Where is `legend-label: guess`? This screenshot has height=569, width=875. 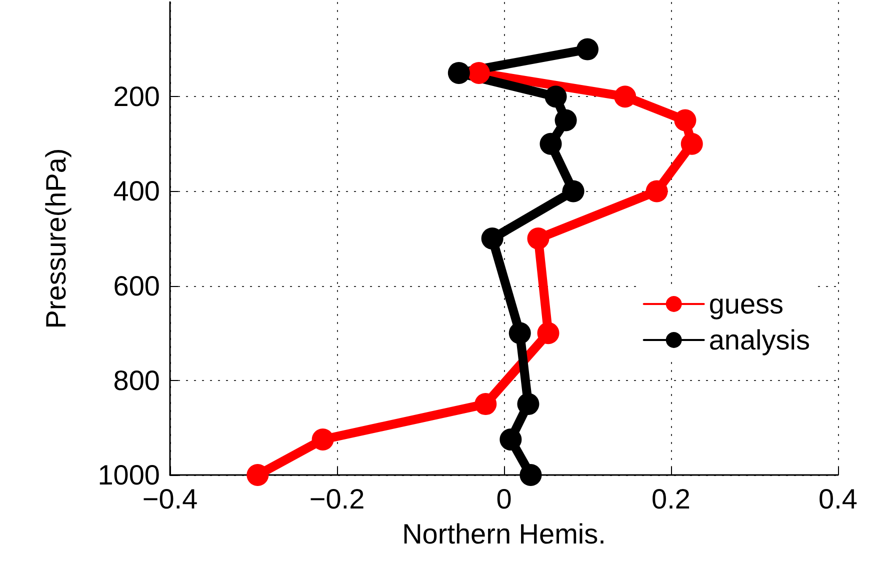
legend-label: guess is located at coordinates (746, 304).